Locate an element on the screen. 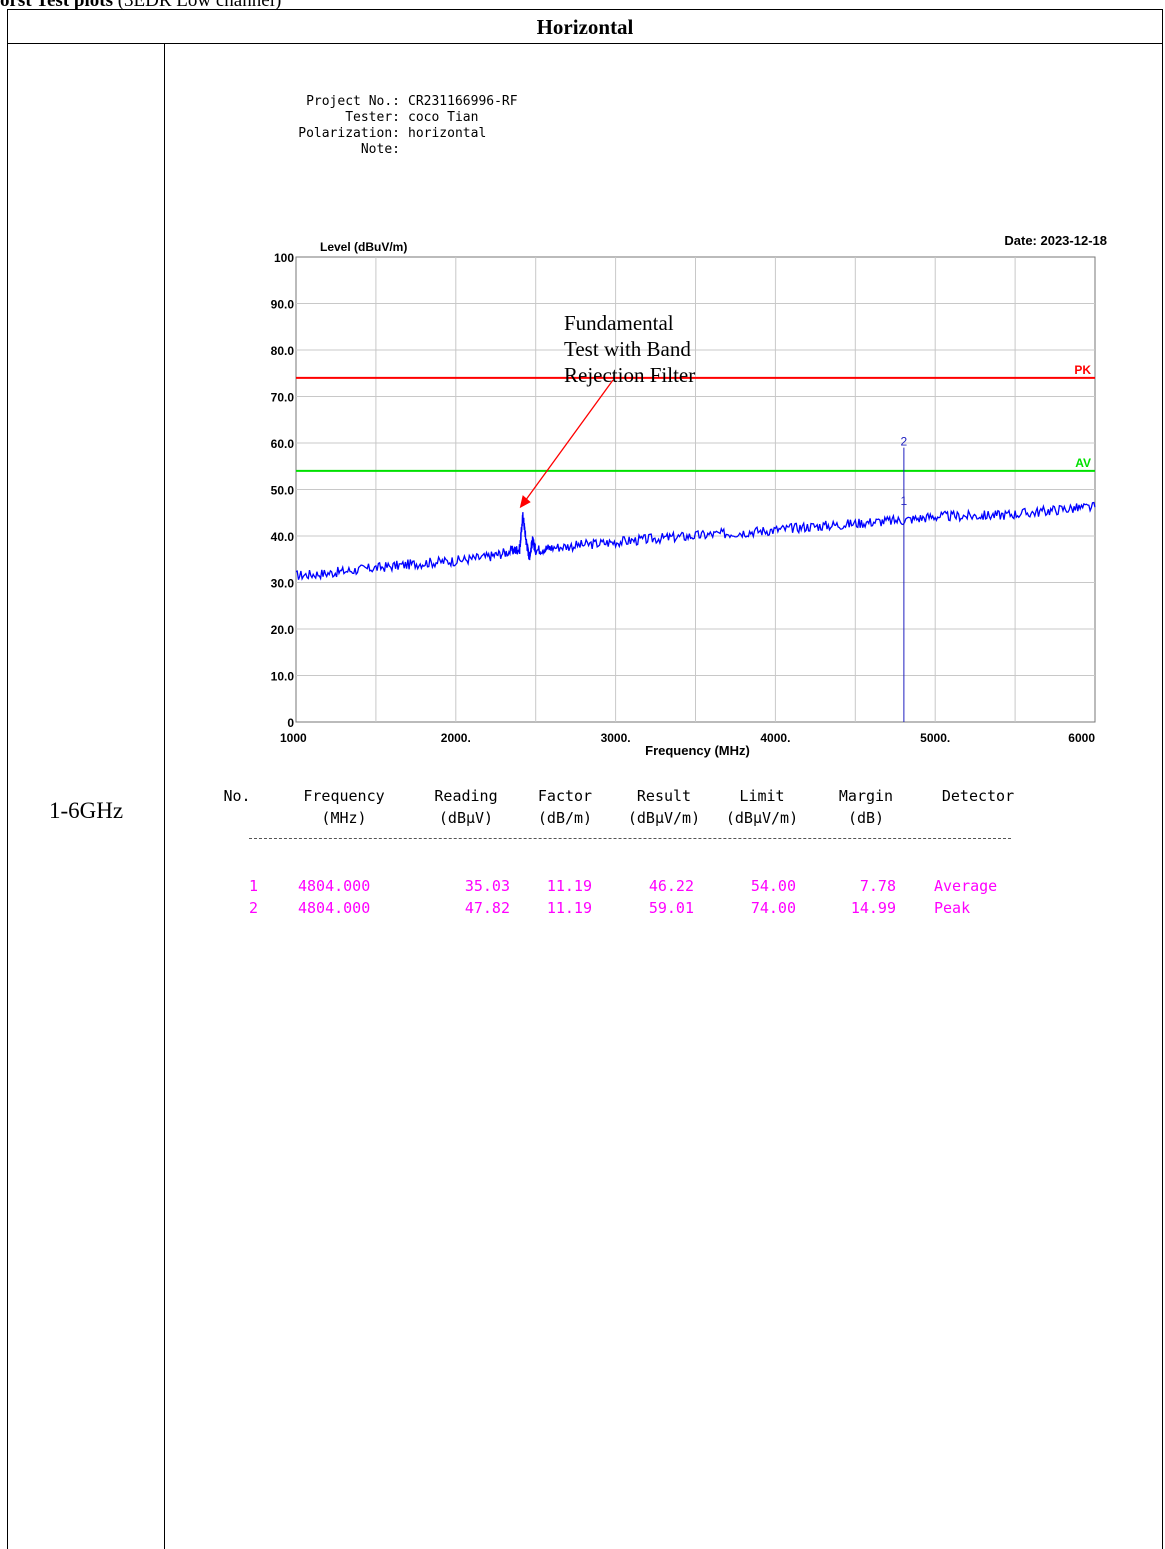  row-2-result: 59.01 is located at coordinates (671, 908).